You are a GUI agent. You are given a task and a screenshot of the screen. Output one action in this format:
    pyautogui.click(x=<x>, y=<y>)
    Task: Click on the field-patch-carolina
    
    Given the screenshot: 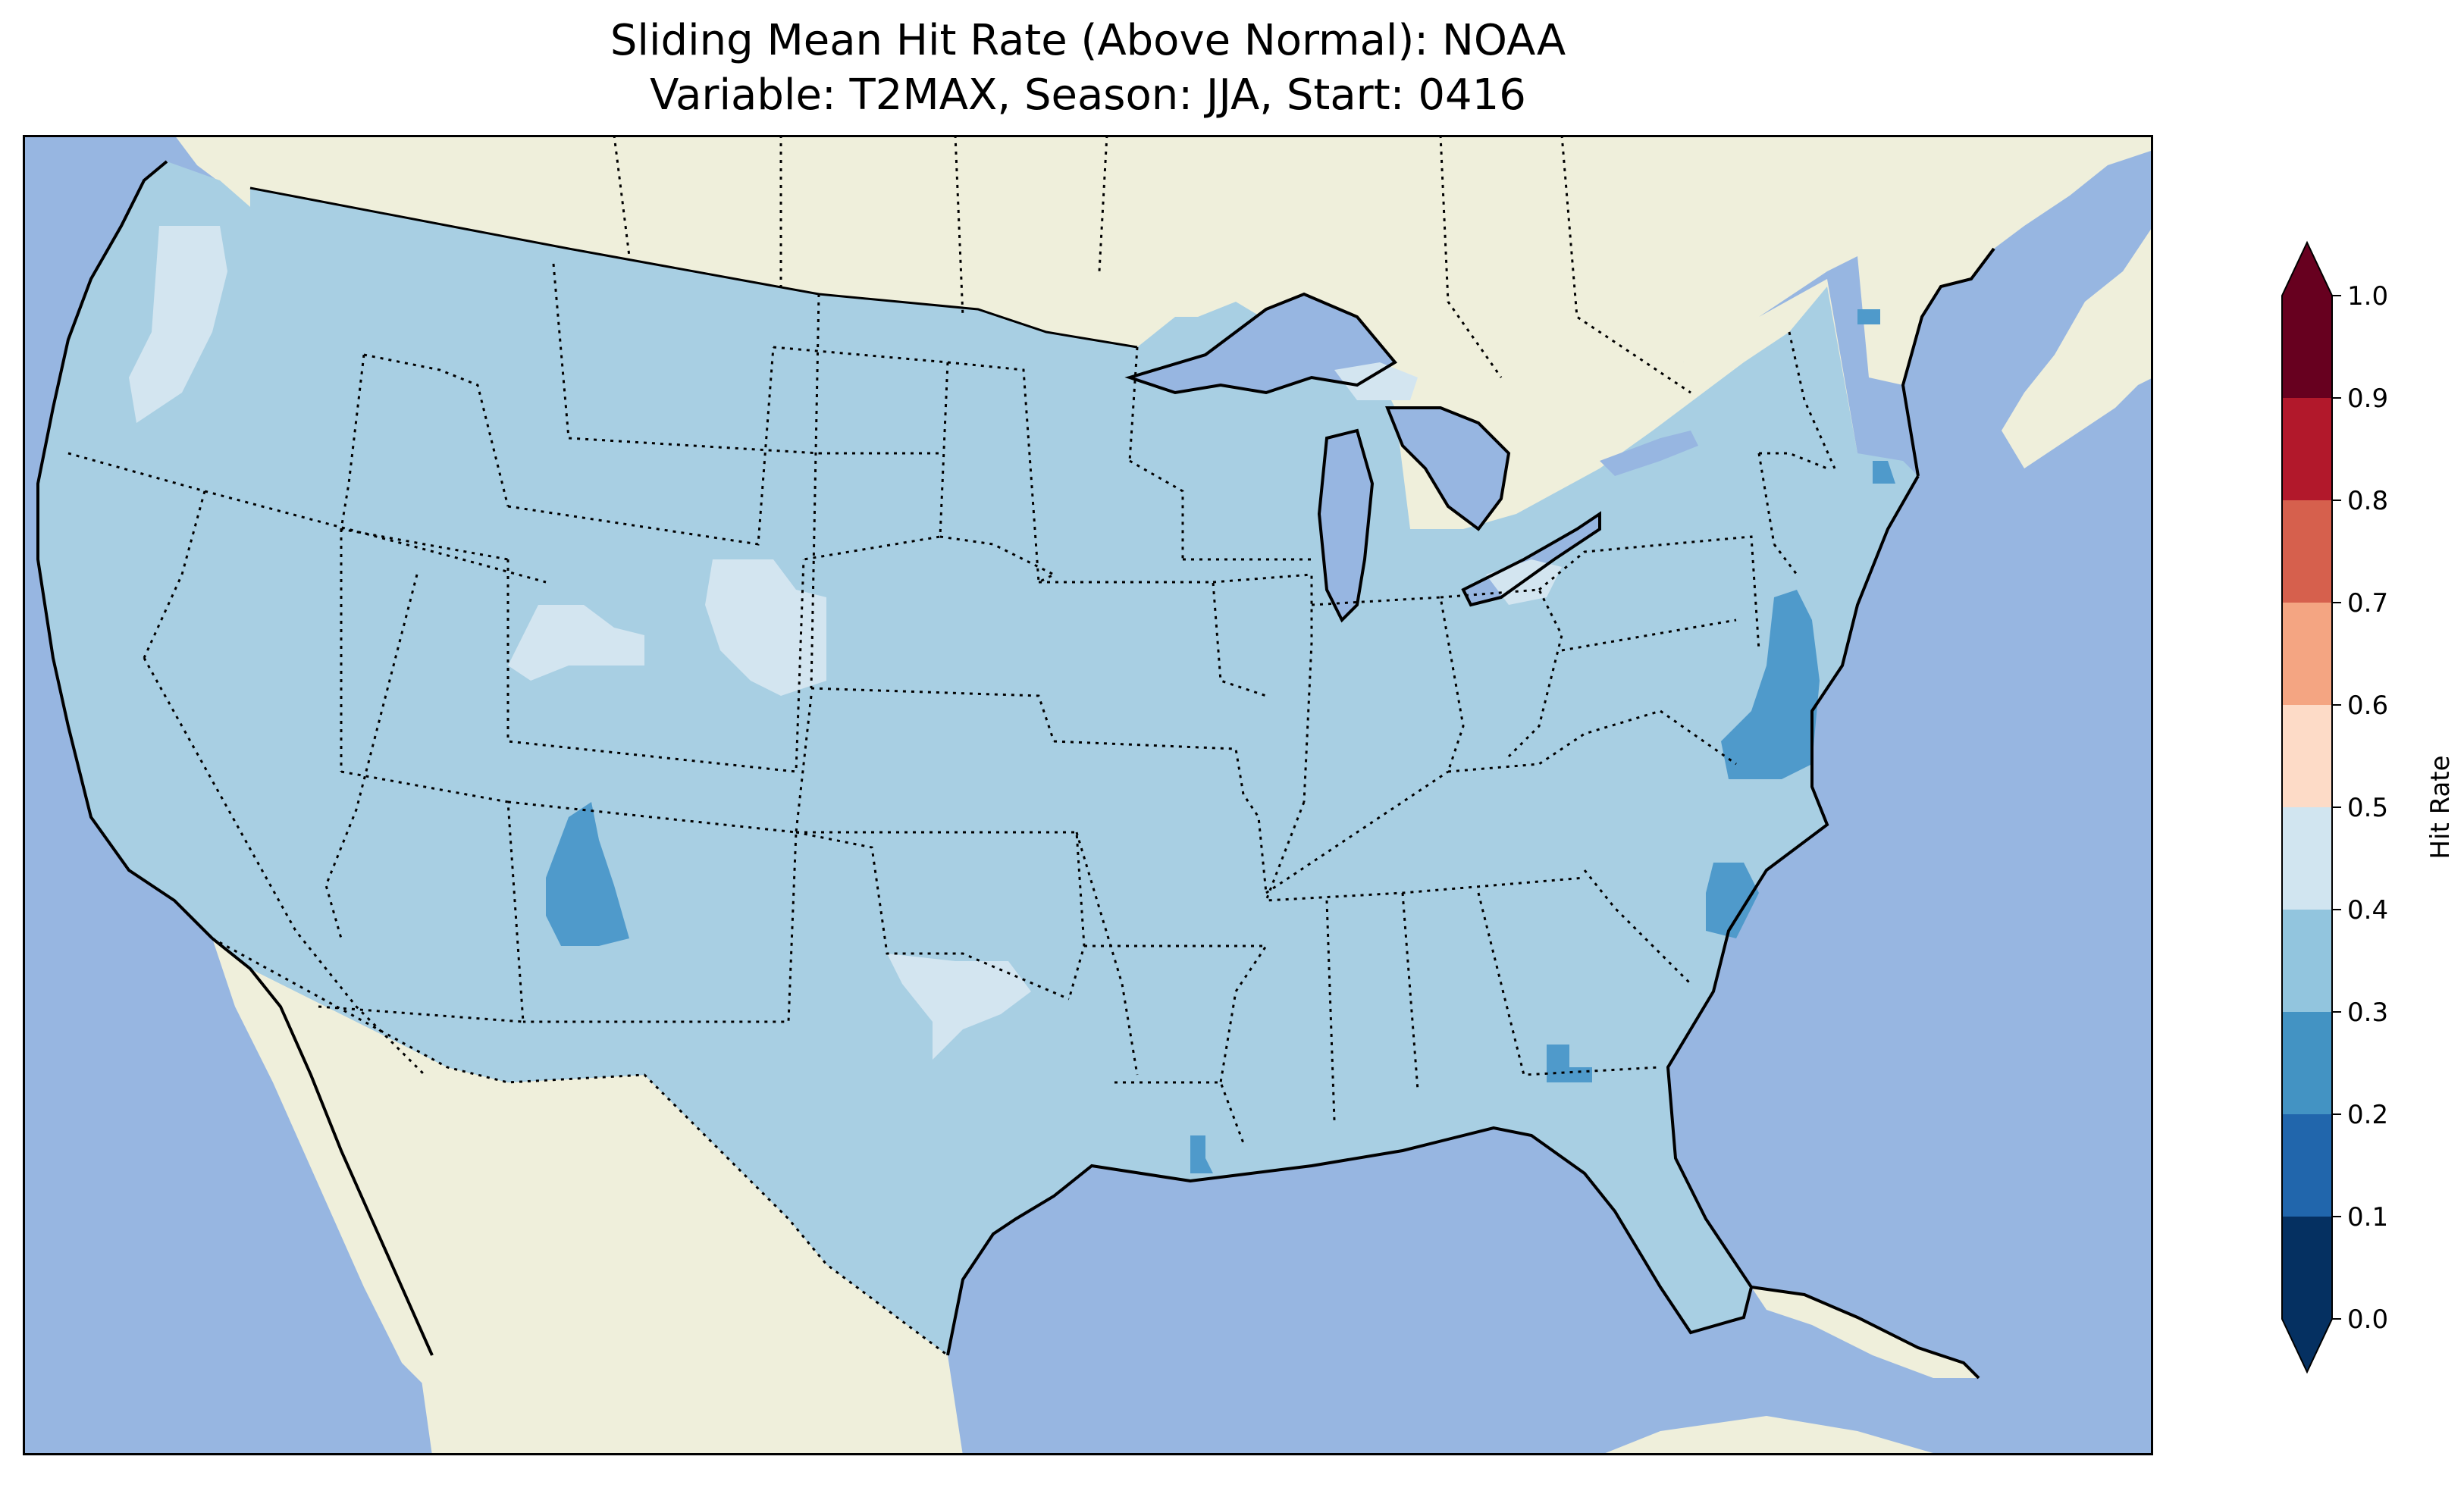 What is the action you would take?
    pyautogui.click(x=1732, y=900)
    